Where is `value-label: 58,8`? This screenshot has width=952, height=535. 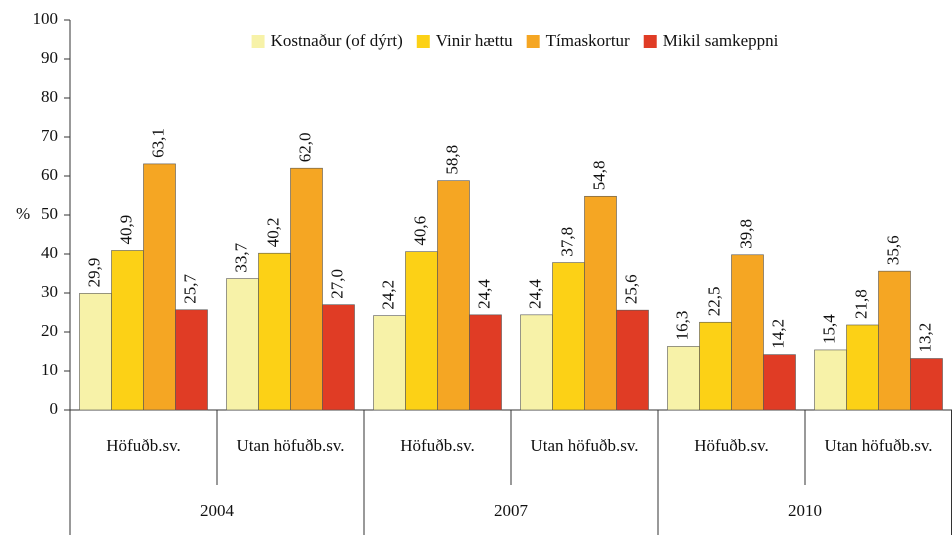 value-label: 58,8 is located at coordinates (451, 160).